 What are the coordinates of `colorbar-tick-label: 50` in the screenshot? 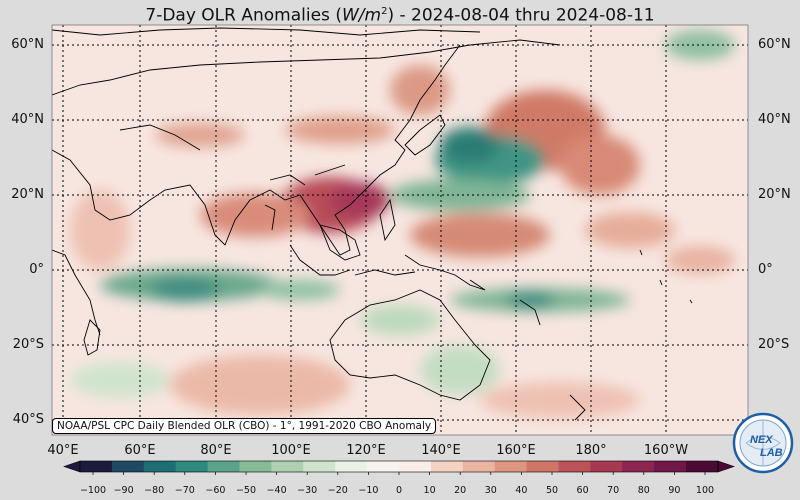 It's located at (552, 490).